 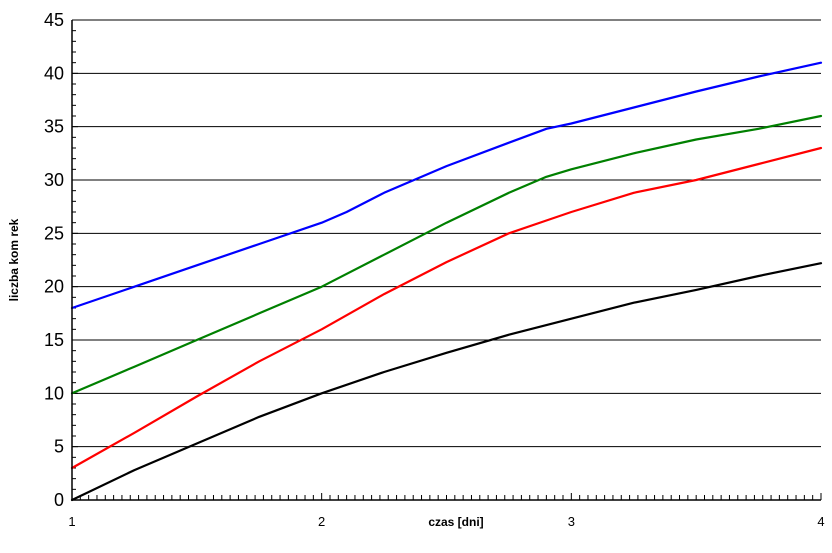 What do you see at coordinates (54, 127) in the screenshot?
I see `y-tick-label-7: 35` at bounding box center [54, 127].